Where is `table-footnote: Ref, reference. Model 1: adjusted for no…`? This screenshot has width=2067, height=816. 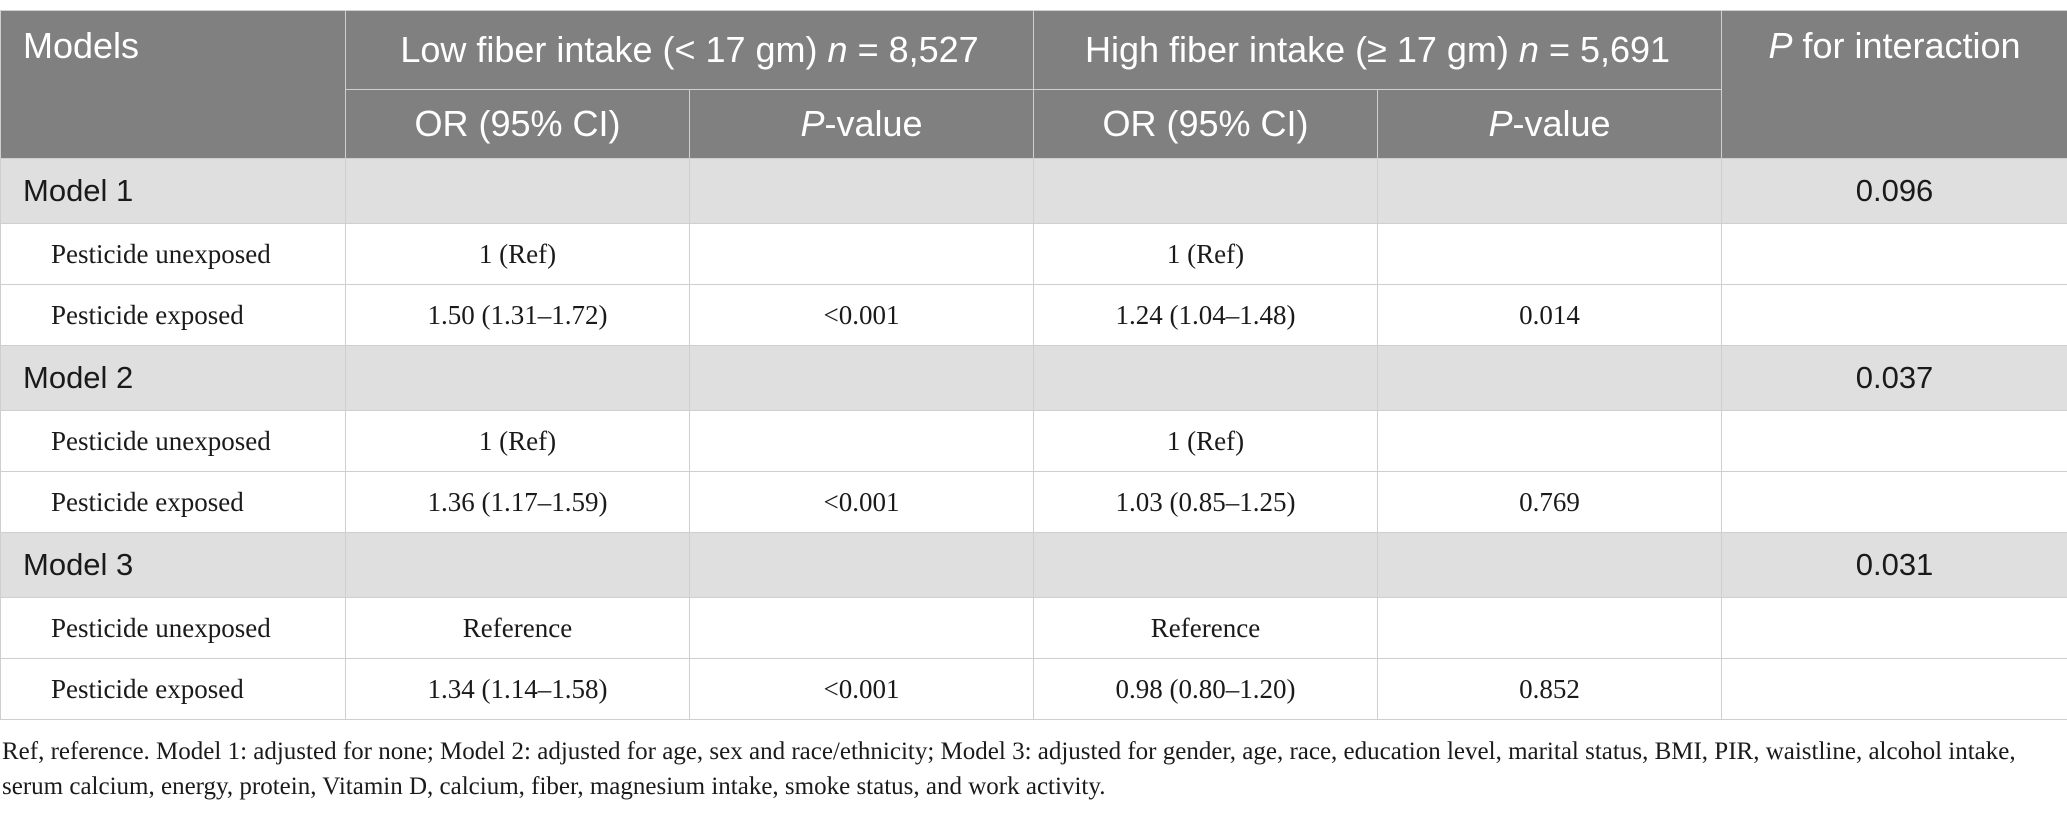 table-footnote: Ref, reference. Model 1: adjusted for no… is located at coordinates (1009, 769).